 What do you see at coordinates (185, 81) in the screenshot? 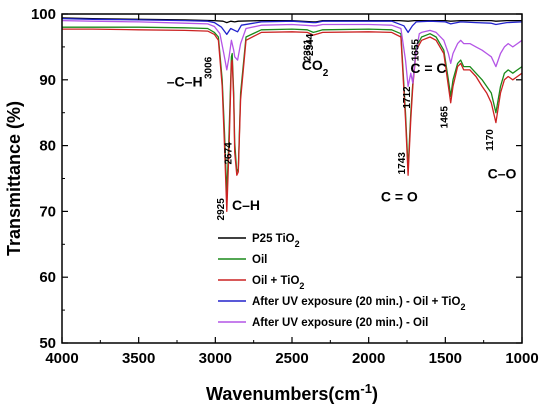
I see `functional-group-label: –C–H` at bounding box center [185, 81].